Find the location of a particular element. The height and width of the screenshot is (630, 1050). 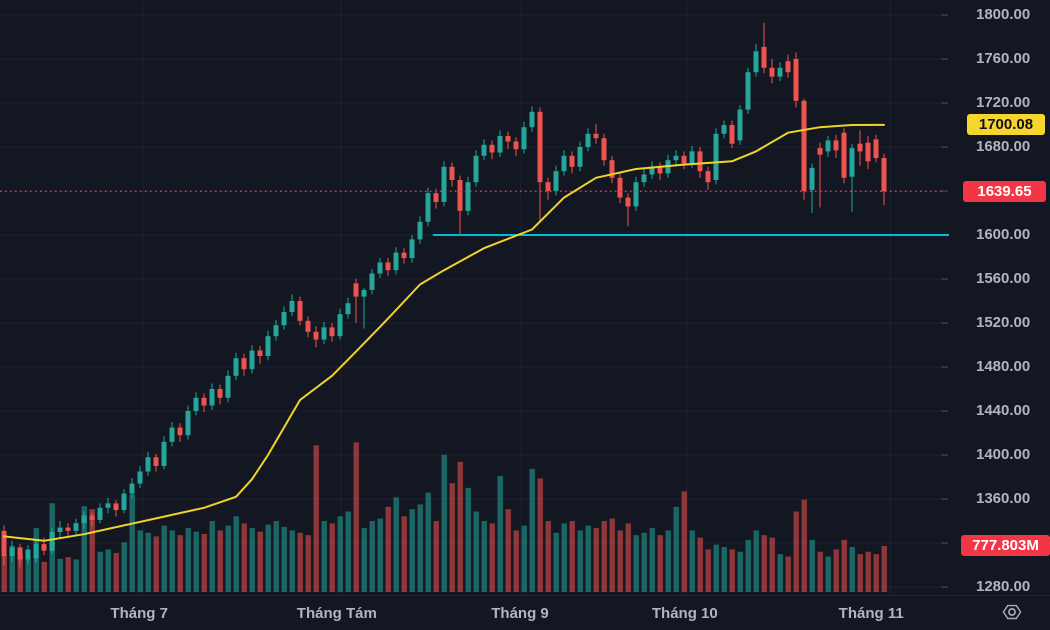

settings-icon is located at coordinates (1012, 612).